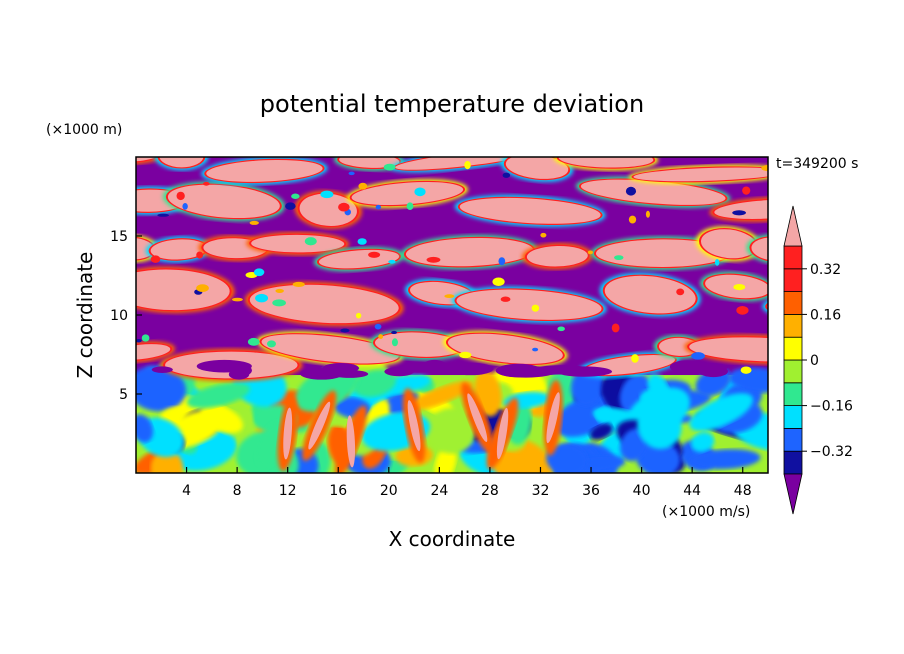 This screenshot has height=654, width=904. Describe the element at coordinates (541, 491) in the screenshot. I see `x-tick-label: 32` at that location.